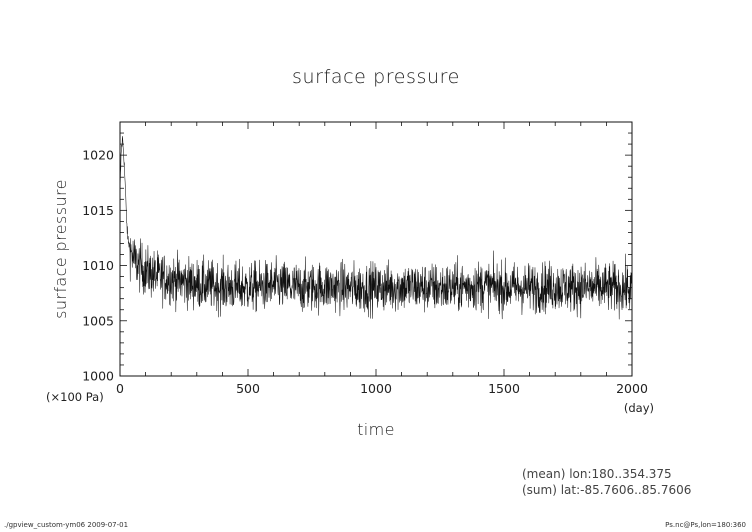  I want to click on y-tick-label: 1015, so click(98, 210).